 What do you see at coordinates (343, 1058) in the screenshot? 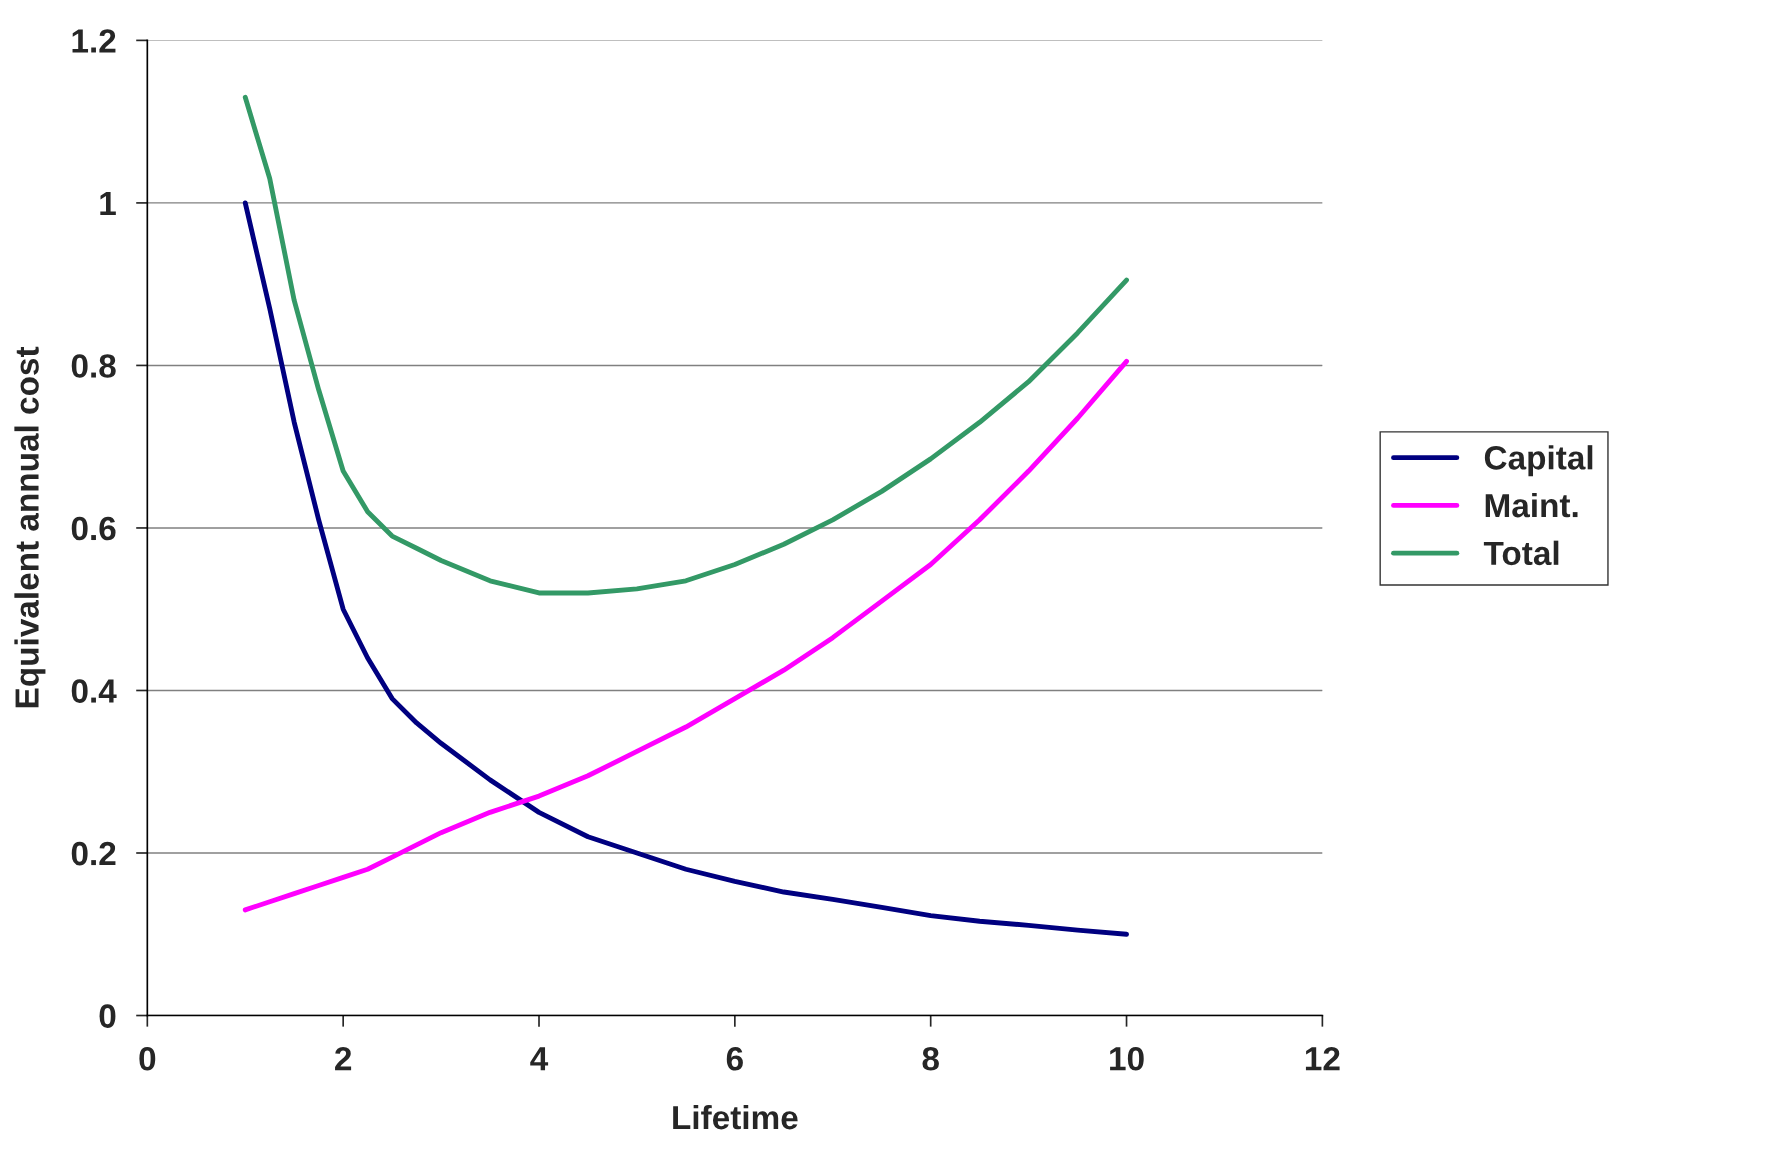
I see `x-tick-label: 2` at bounding box center [343, 1058].